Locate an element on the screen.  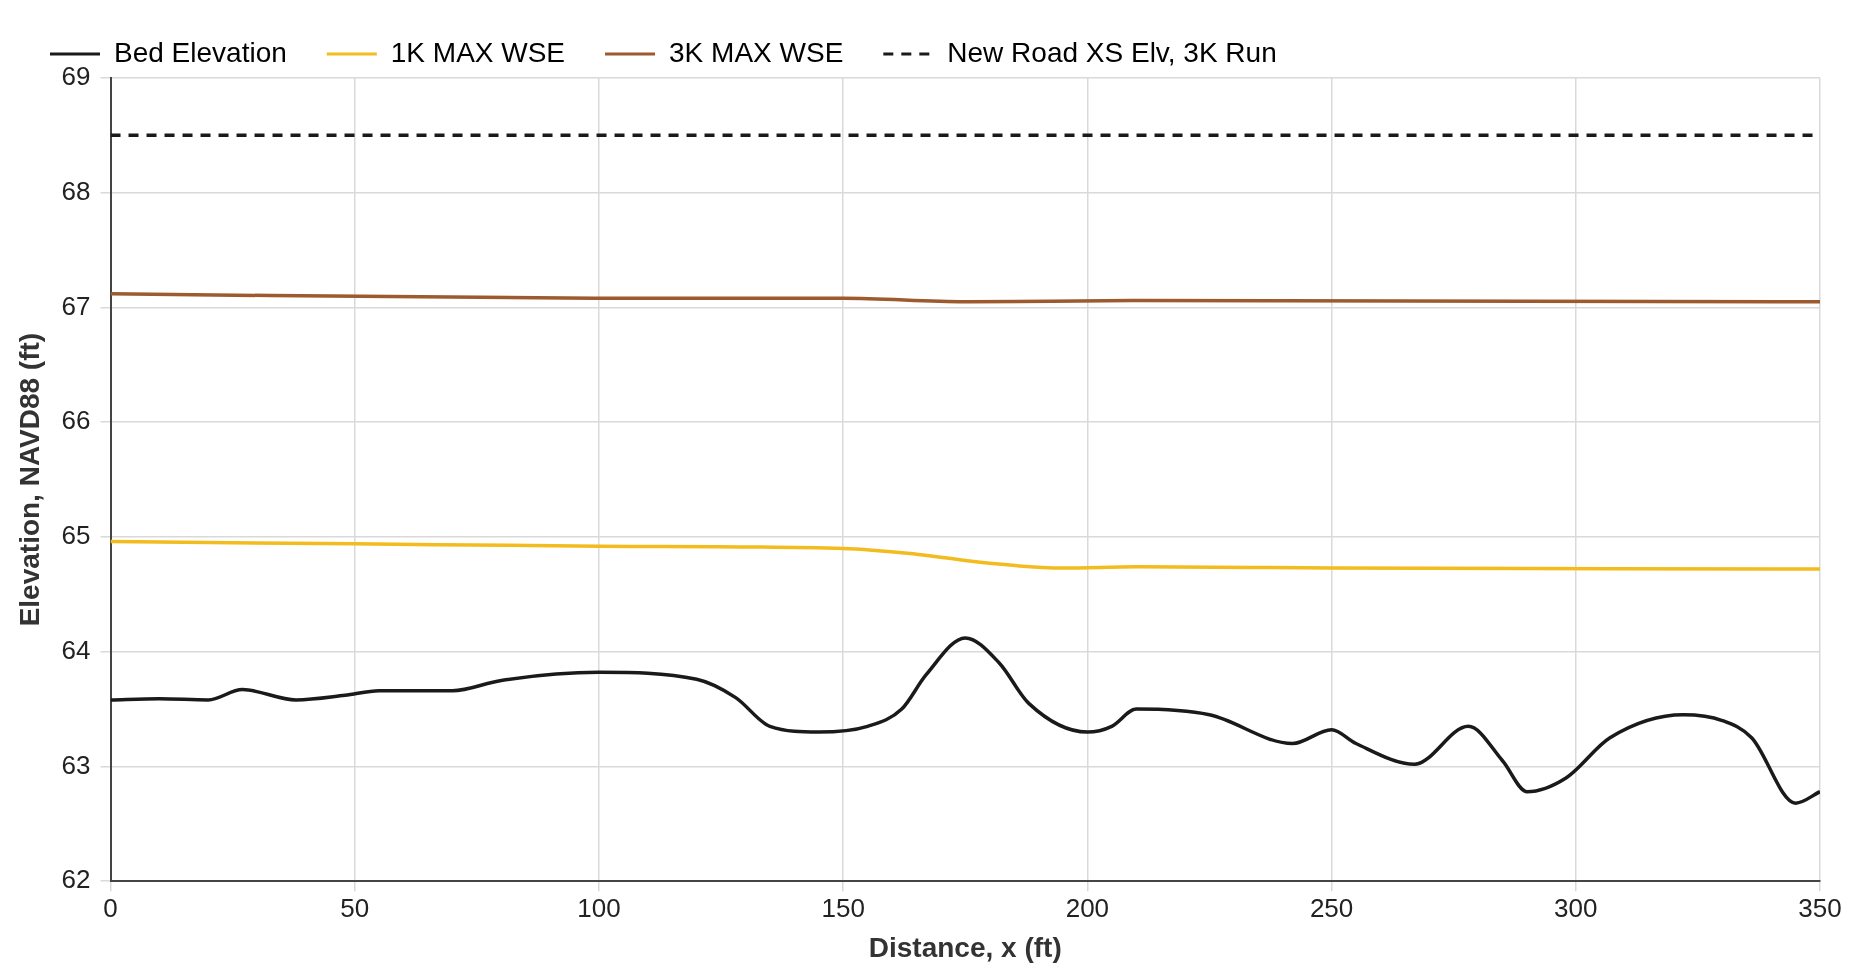
legend-label: 1K MAX WSE is located at coordinates (478, 52).